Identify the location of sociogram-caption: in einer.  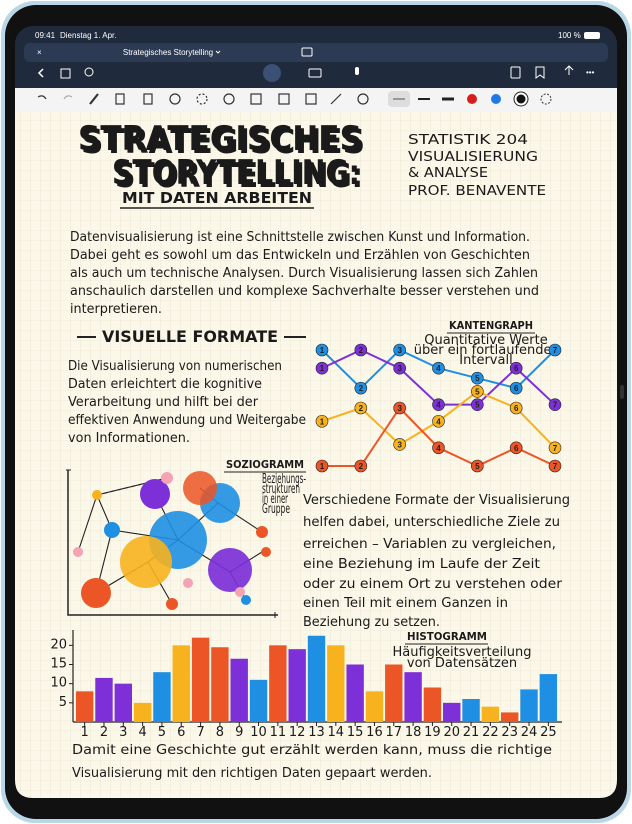
(275, 499).